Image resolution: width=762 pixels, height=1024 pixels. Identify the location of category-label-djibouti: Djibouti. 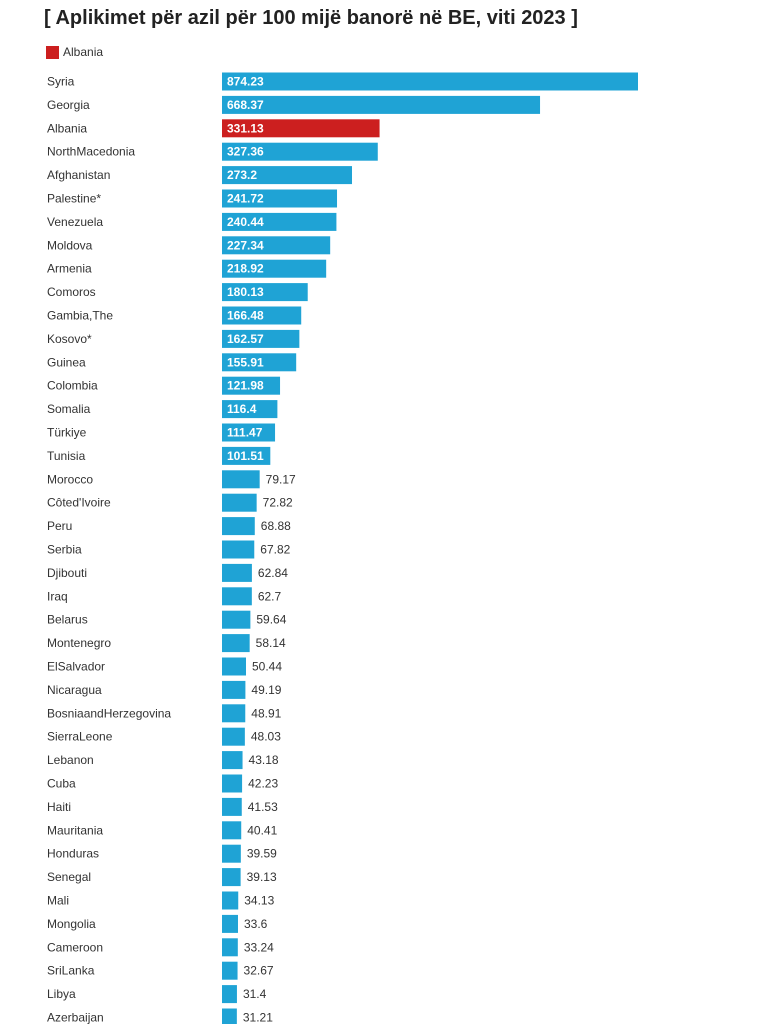
(67, 573).